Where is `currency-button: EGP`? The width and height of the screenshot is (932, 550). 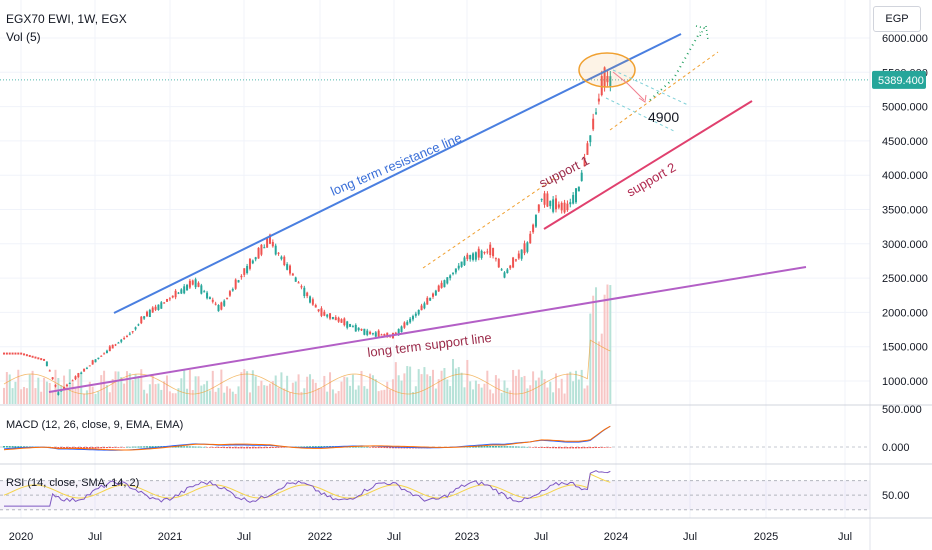
currency-button: EGP is located at coordinates (897, 19).